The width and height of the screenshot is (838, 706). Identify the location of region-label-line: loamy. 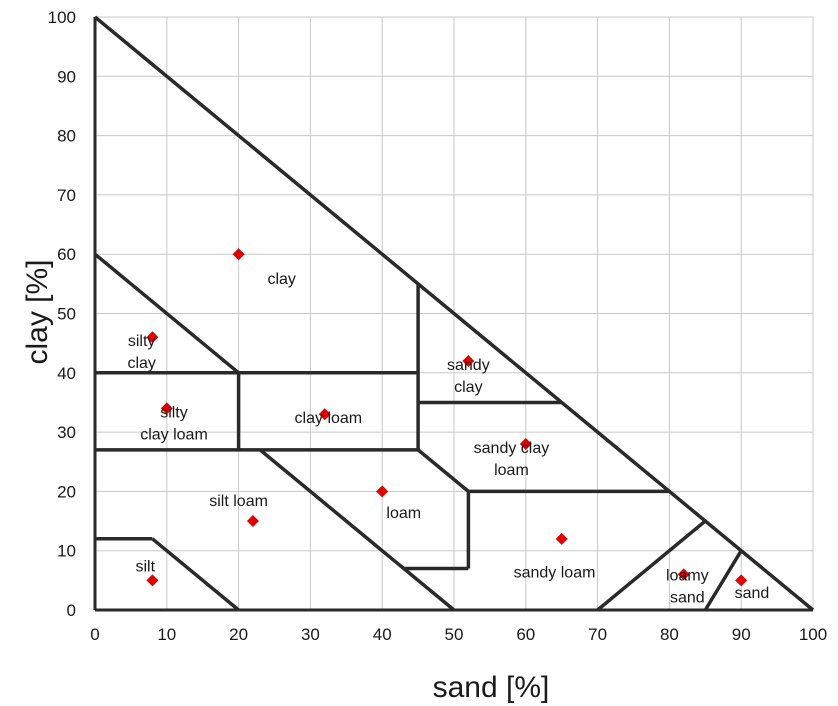
(687, 575).